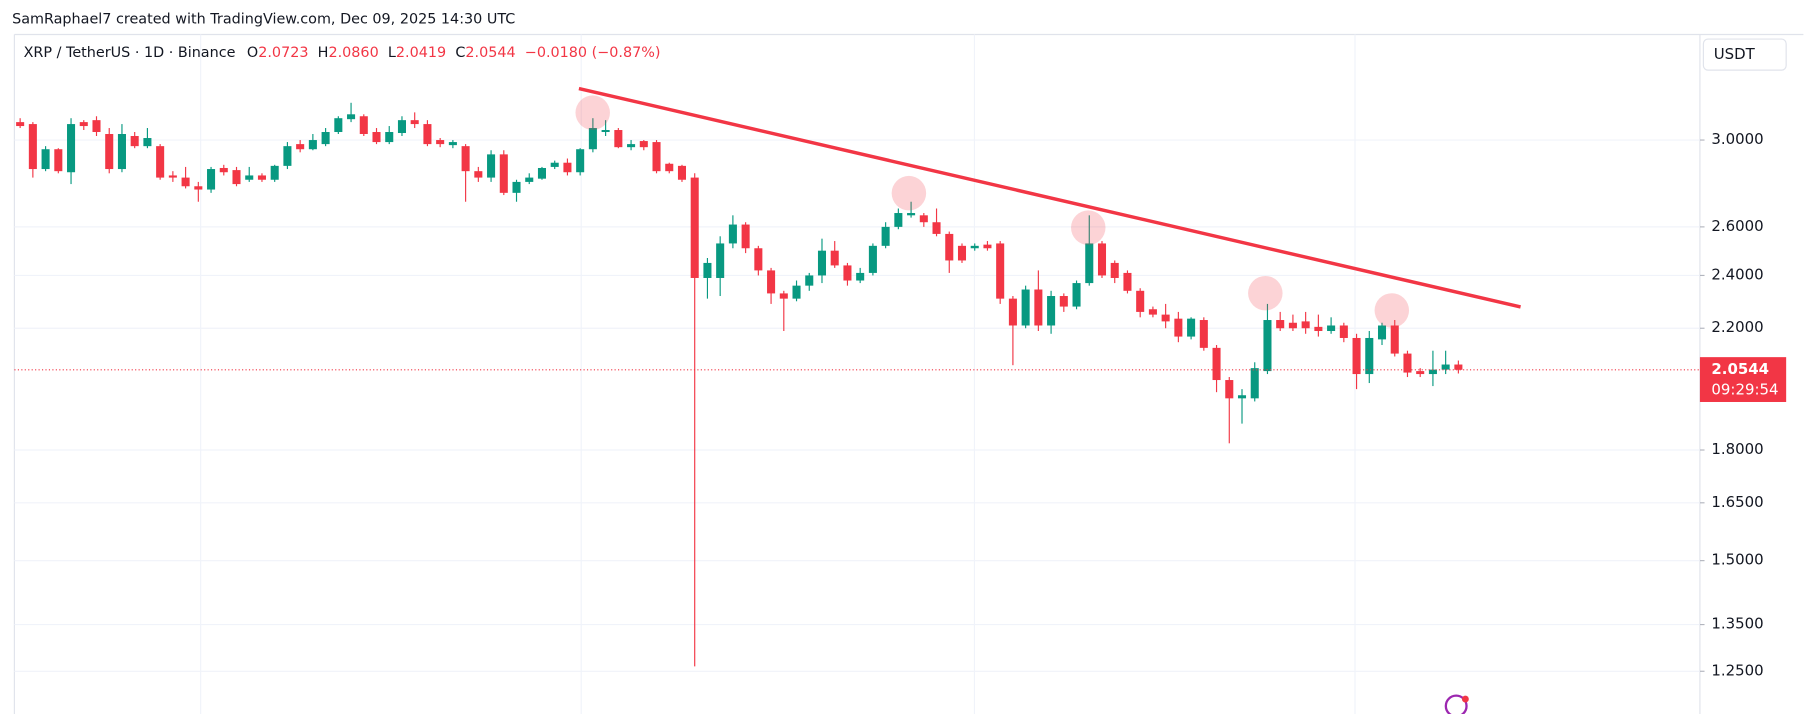 The width and height of the screenshot is (1804, 714). I want to click on y-tick-label: 1.8000, so click(1737, 449).